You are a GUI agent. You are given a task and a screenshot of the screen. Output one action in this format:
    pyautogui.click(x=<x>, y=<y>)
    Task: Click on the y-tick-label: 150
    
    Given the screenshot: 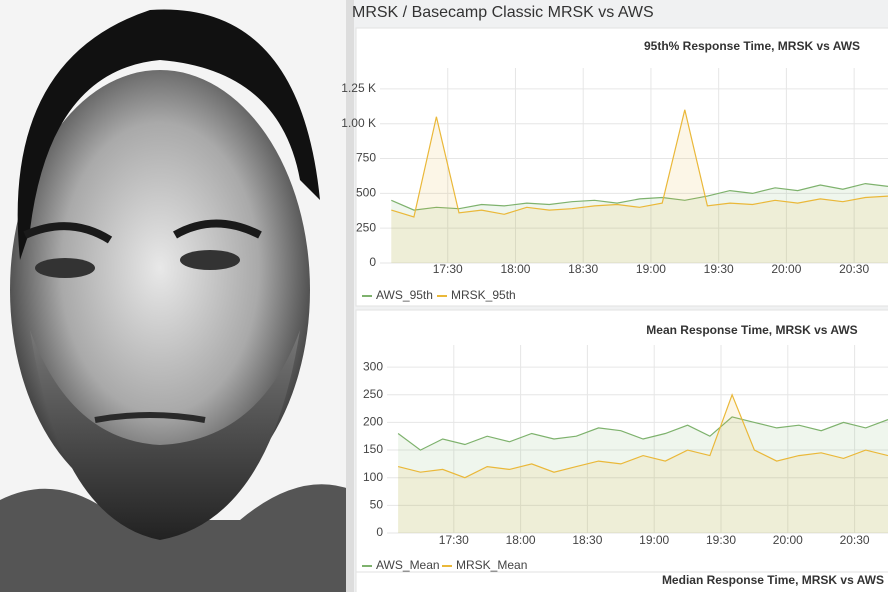 What is the action you would take?
    pyautogui.click(x=373, y=449)
    